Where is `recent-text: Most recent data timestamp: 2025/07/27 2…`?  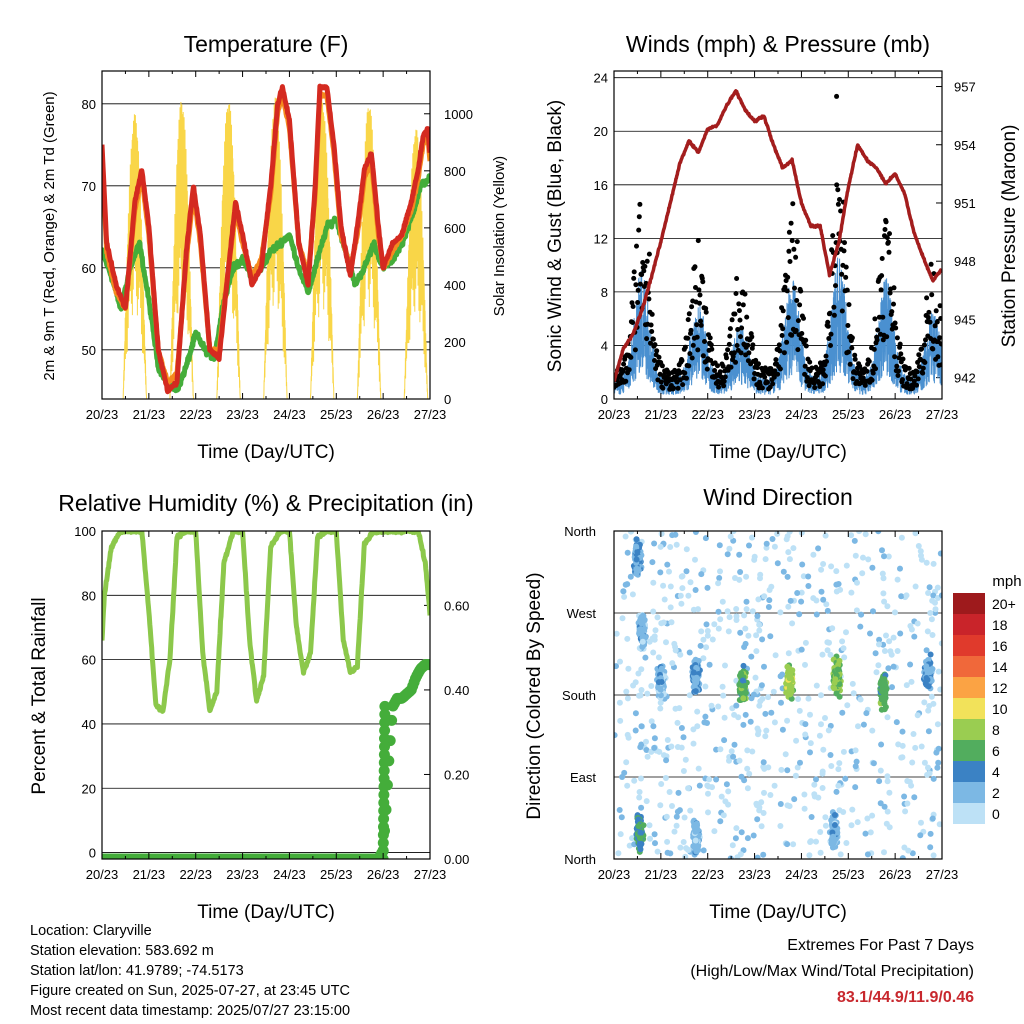 recent-text: Most recent data timestamp: 2025/07/27 2… is located at coordinates (190, 1011).